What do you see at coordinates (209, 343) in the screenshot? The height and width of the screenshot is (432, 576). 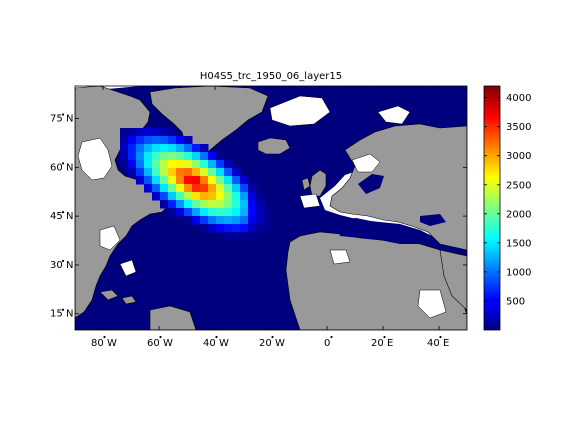 I see `lon-label: 40` at bounding box center [209, 343].